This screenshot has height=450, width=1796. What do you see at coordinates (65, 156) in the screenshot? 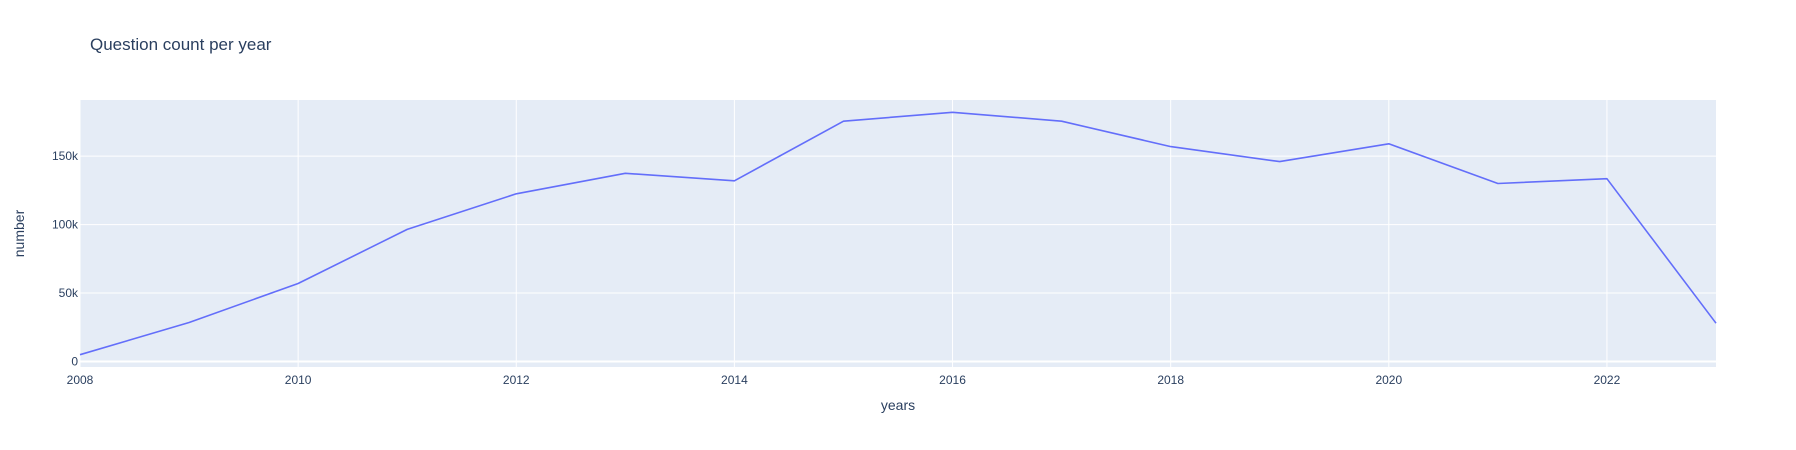
I see `y-tick-label: 150k` at bounding box center [65, 156].